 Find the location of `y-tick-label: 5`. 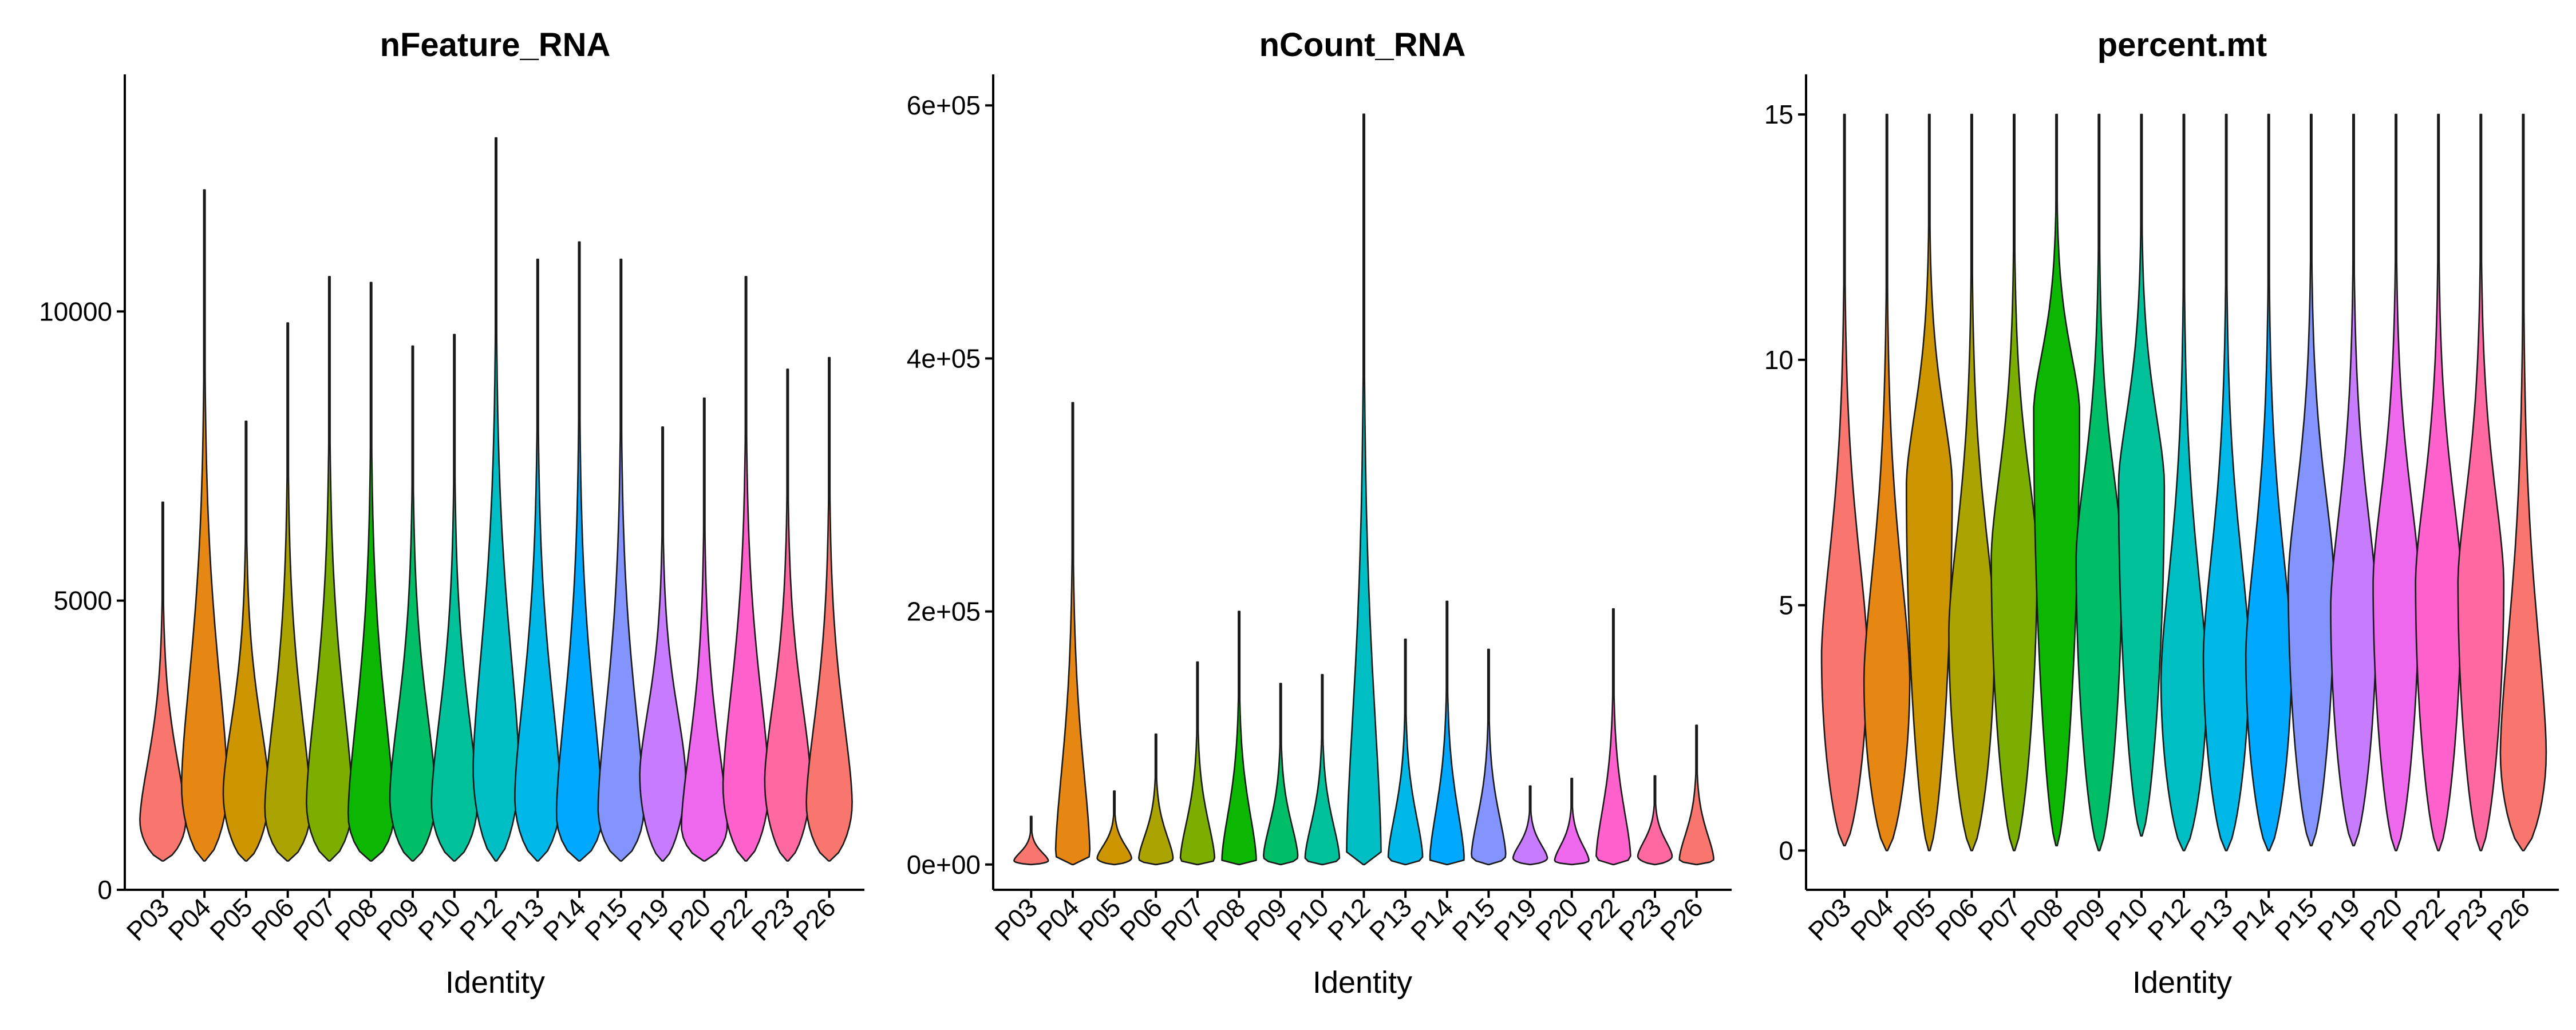

y-tick-label: 5 is located at coordinates (1786, 605).